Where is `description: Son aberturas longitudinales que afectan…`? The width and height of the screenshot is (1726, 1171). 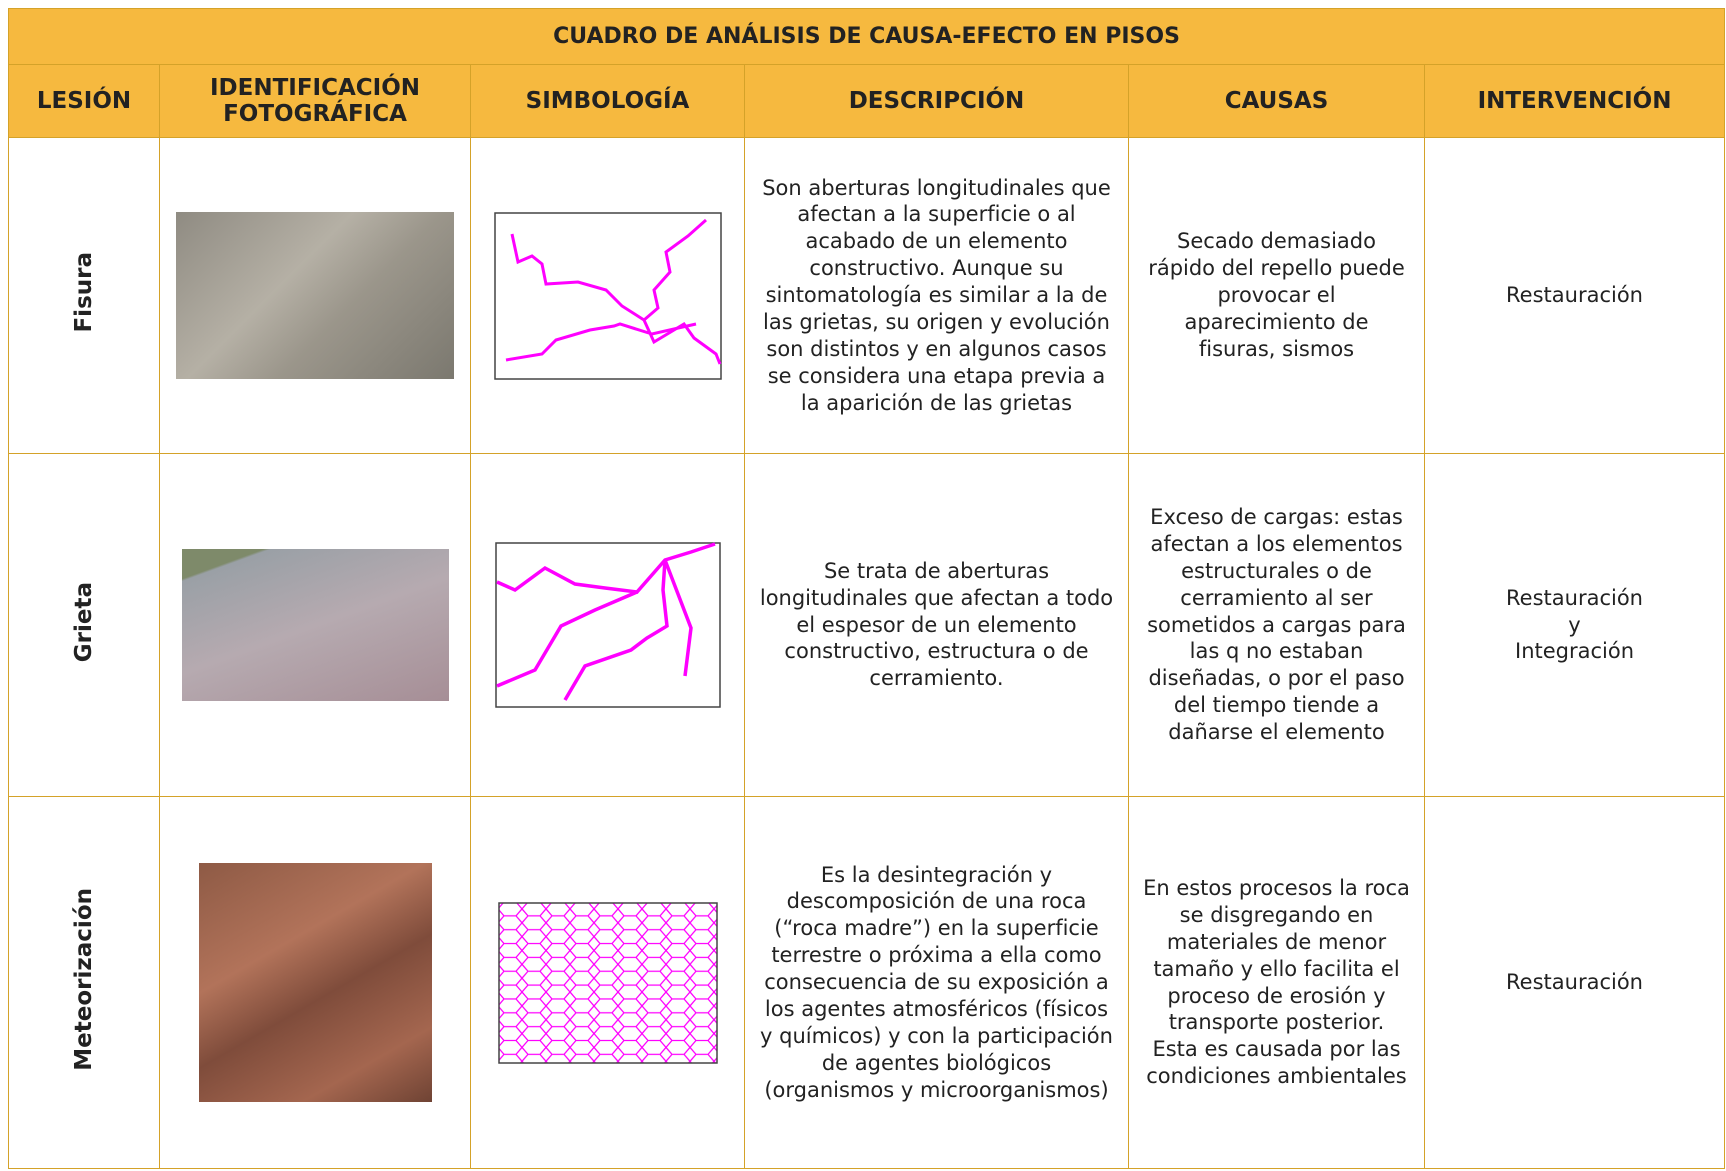
description: Son aberturas longitudinales que afectan… is located at coordinates (936, 295).